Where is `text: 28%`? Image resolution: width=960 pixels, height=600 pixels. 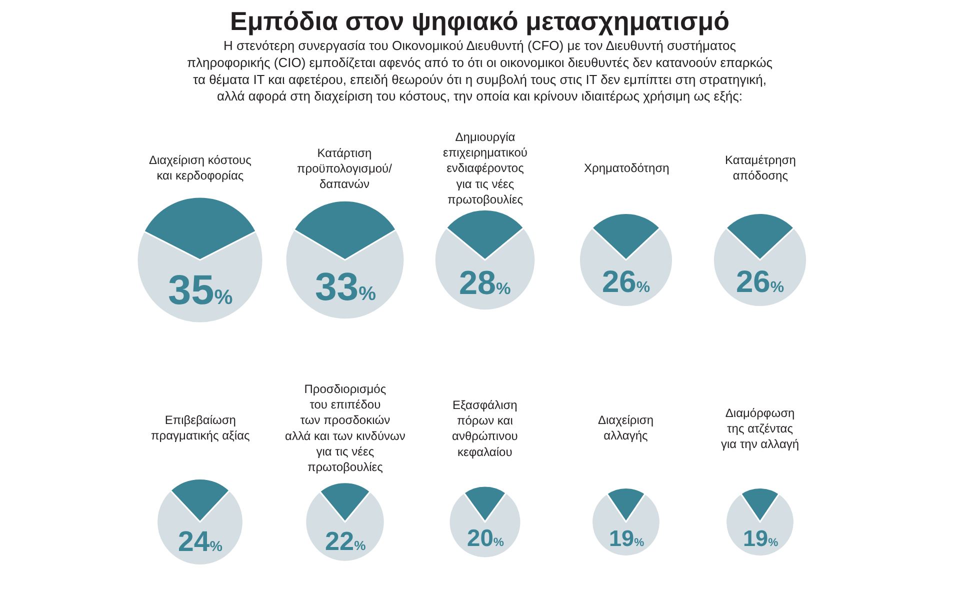
text: 28% is located at coordinates (485, 283).